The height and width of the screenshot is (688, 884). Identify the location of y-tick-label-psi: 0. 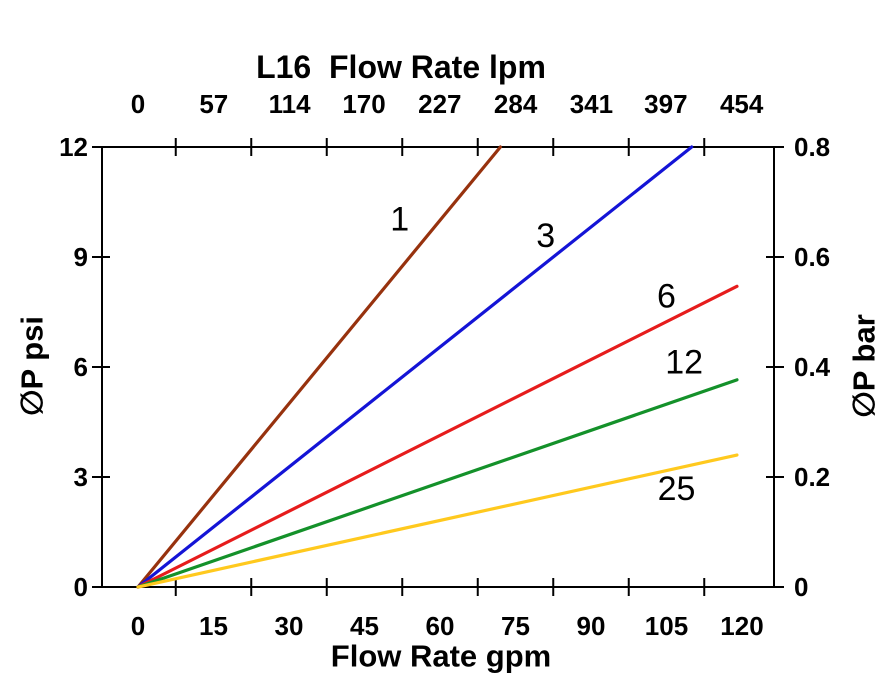
(81, 587).